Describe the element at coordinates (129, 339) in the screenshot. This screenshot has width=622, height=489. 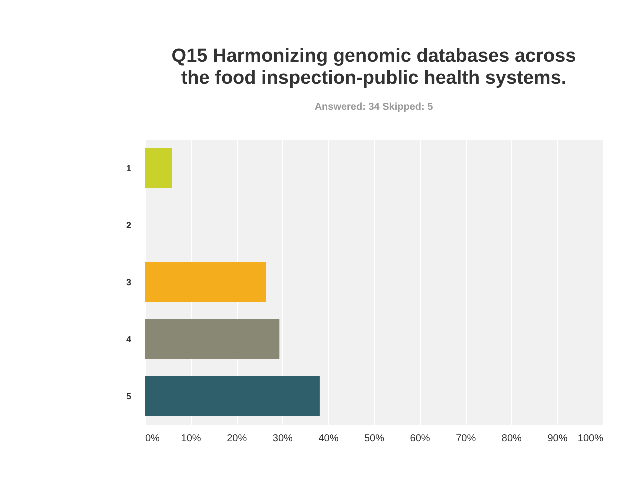
I see `y-tick-label: 4` at that location.